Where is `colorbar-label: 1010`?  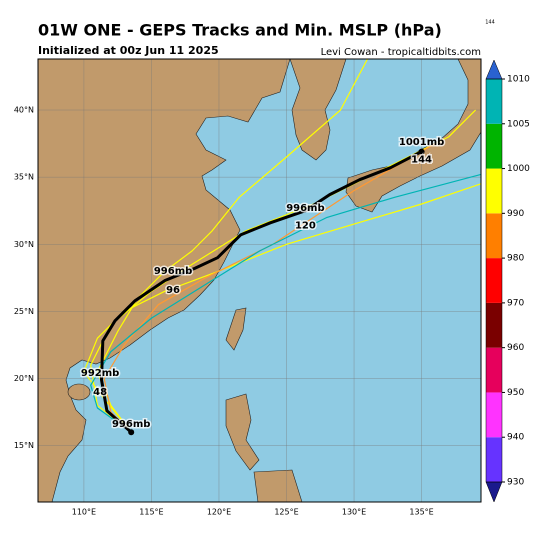
colorbar-label: 1010 is located at coordinates (518, 80).